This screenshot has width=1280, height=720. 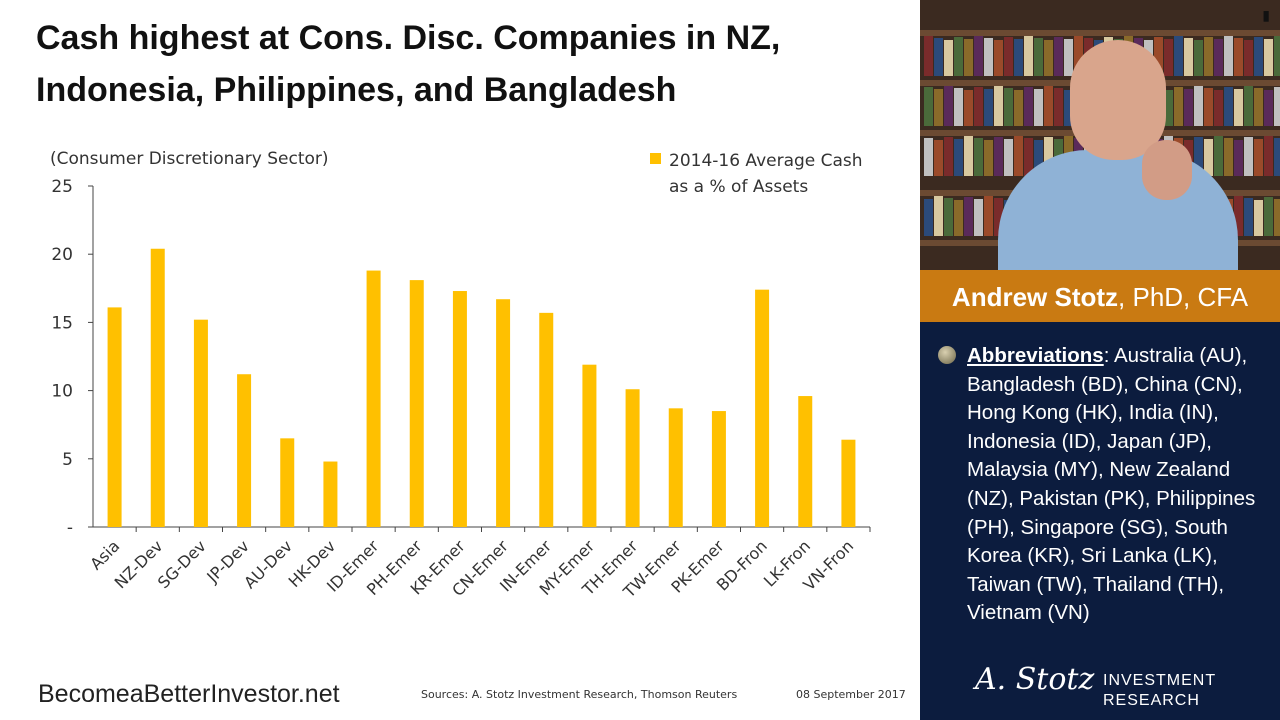 I want to click on bar-hk-dev, so click(x=330, y=494).